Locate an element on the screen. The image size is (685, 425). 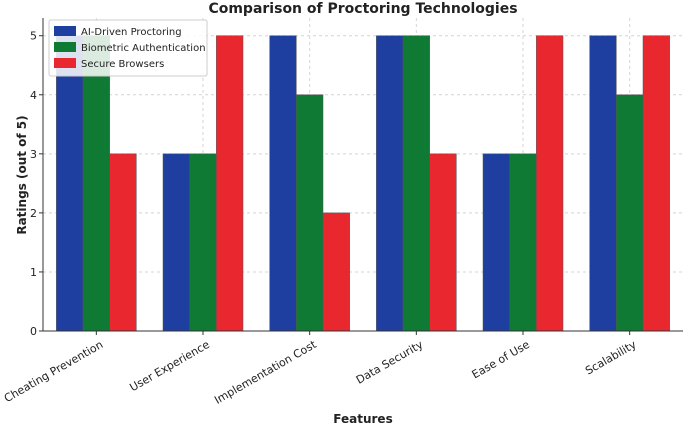
x-tick-label: Data Security is located at coordinates (390, 362).